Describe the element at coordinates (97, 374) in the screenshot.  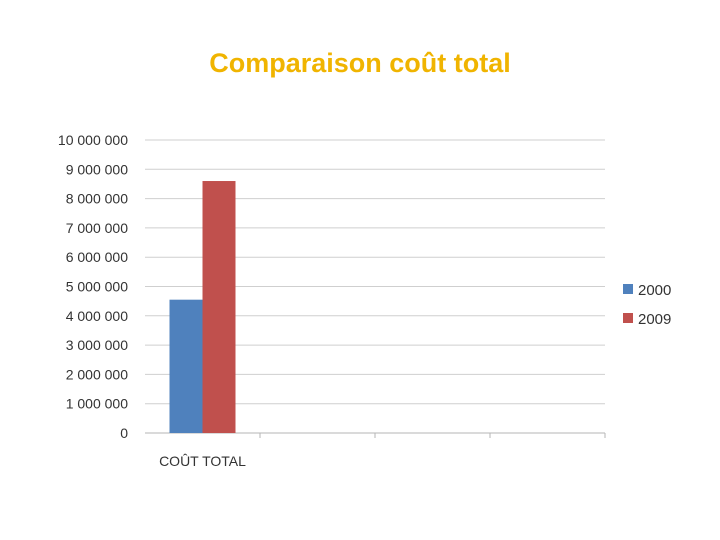
I see `y-tick-label: 2 000 000` at that location.